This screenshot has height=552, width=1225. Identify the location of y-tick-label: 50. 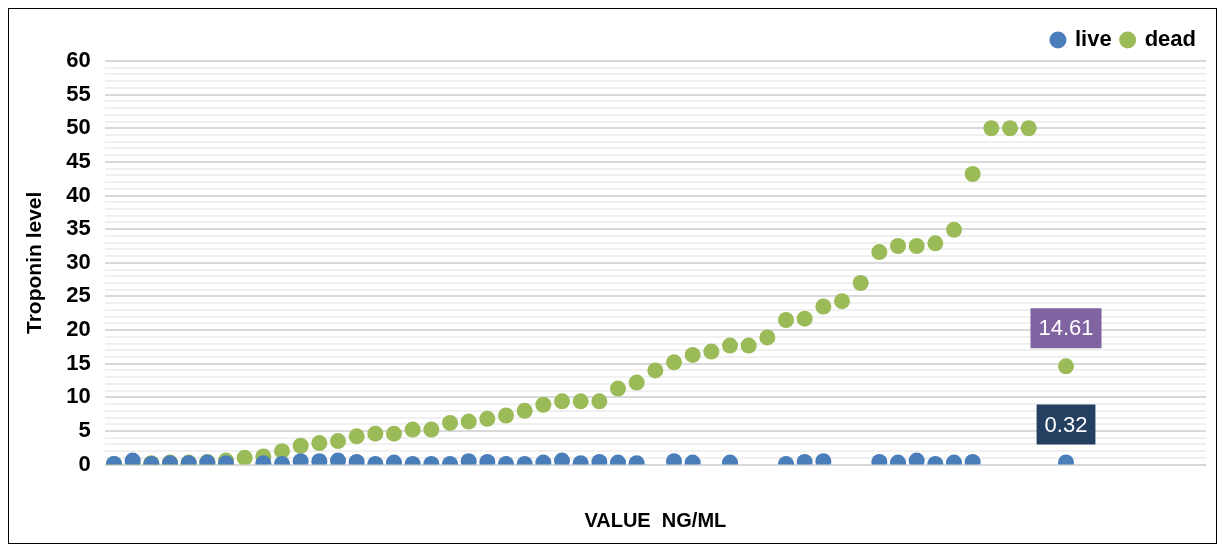
(78, 127).